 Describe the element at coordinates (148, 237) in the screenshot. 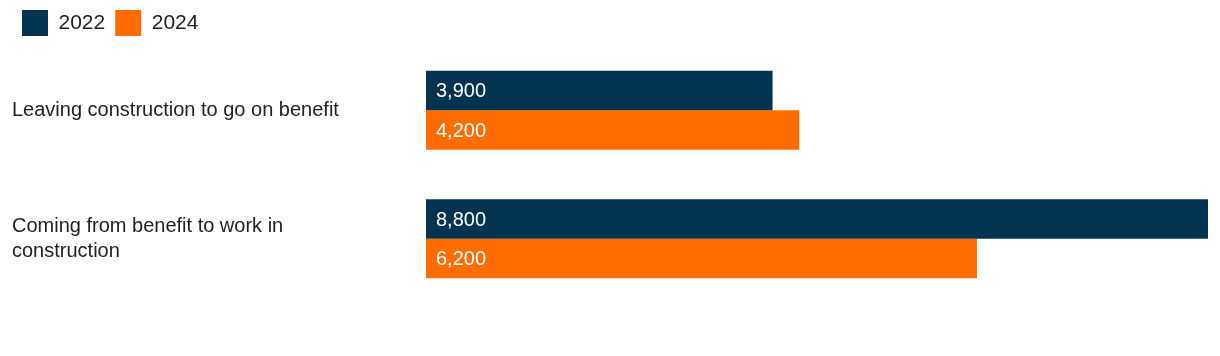

I see `y-tick-label: Coming from benefit to work in construction` at that location.